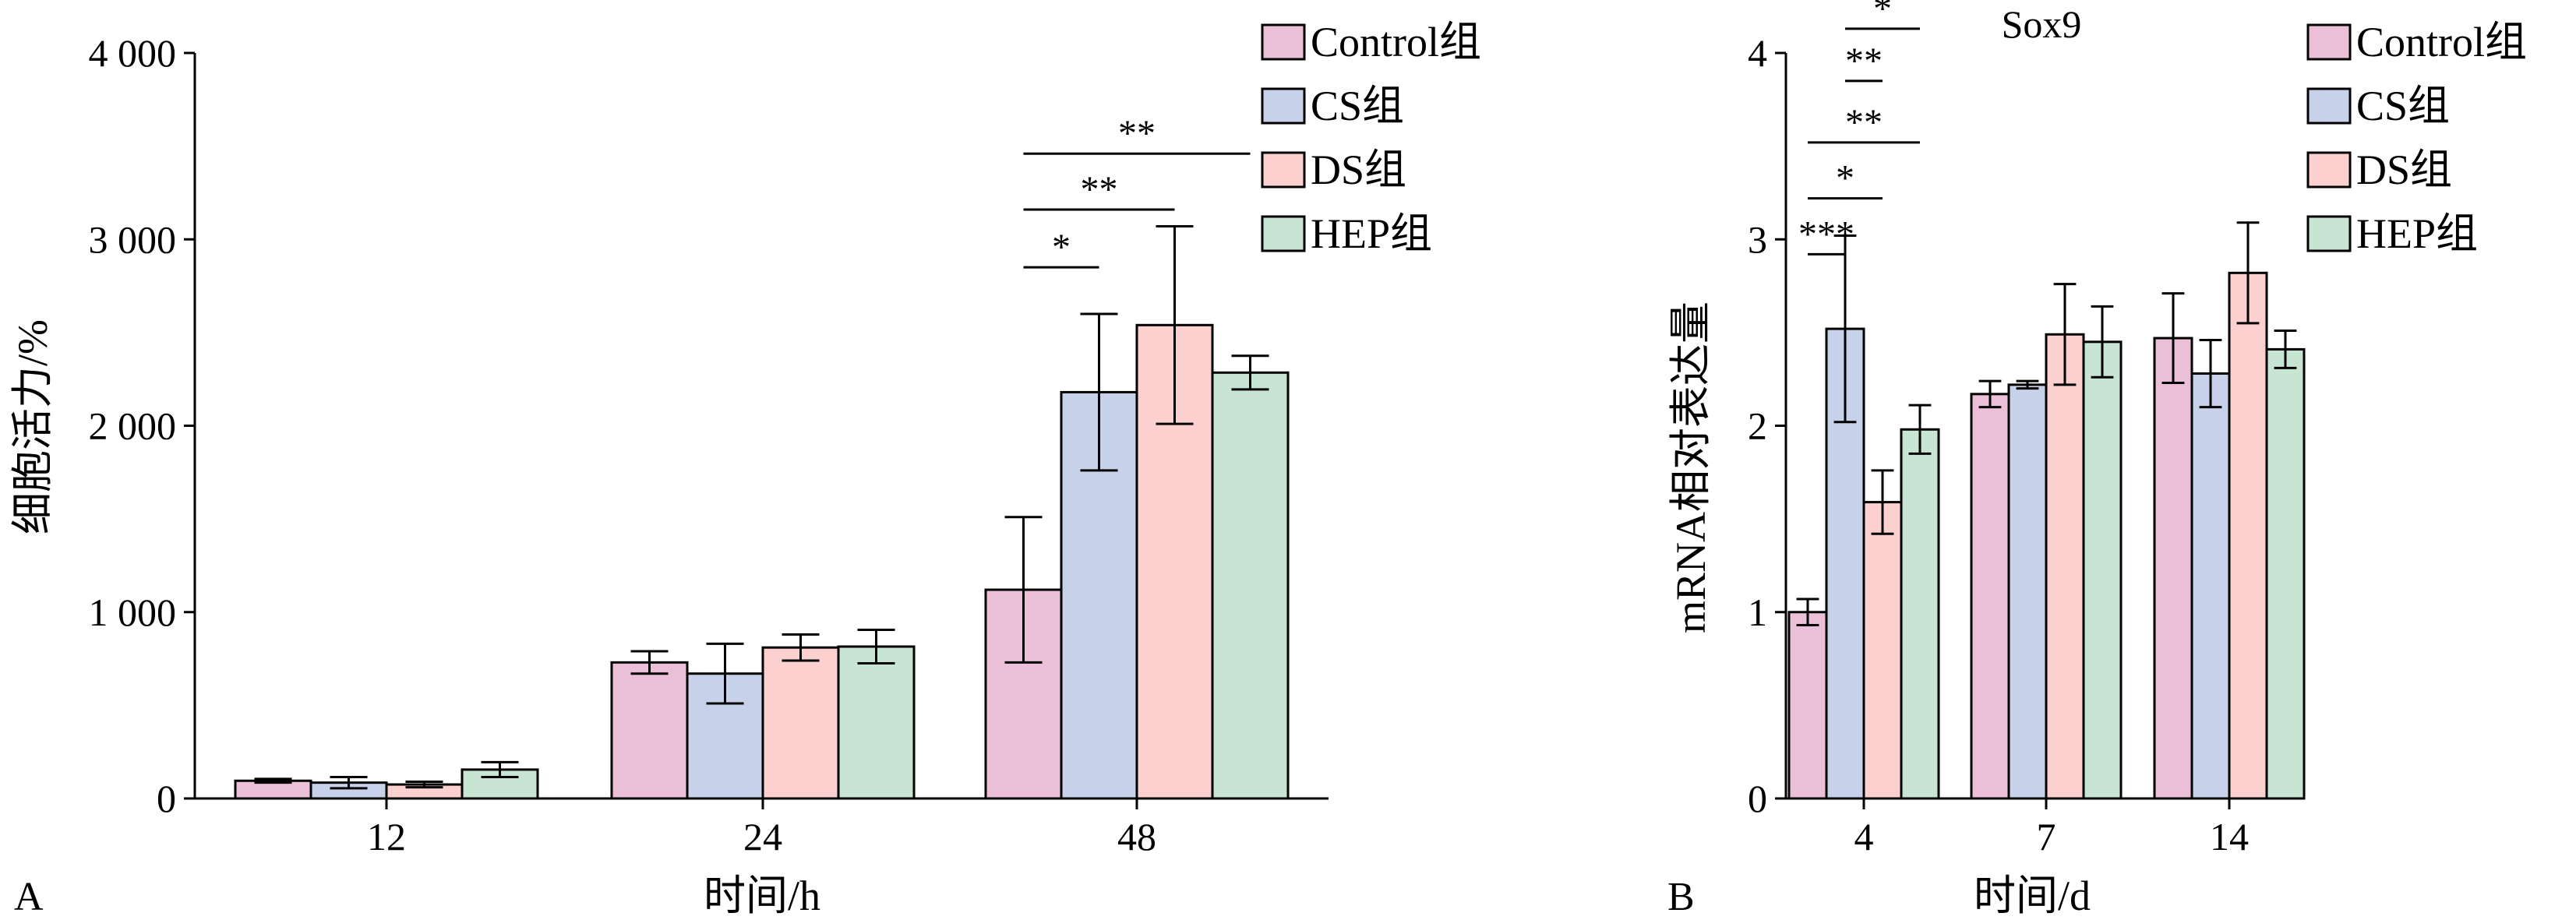 The image size is (2576, 920). Describe the element at coordinates (133, 53) in the screenshot. I see `y-tick-label: 4 000` at that location.